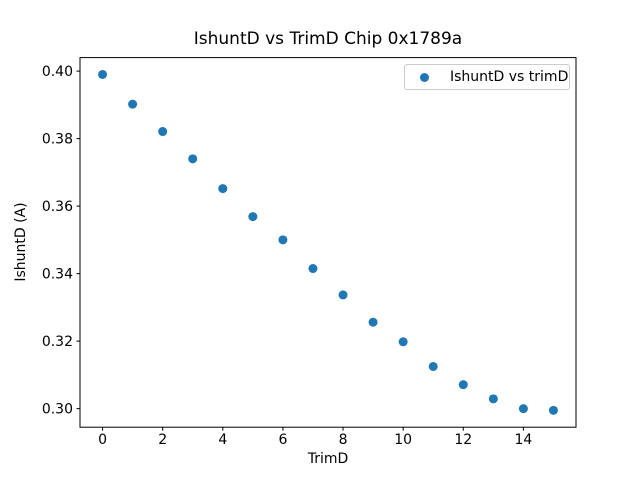  What do you see at coordinates (509, 77) in the screenshot?
I see `legend-label: IshuntD vs trimD` at bounding box center [509, 77].